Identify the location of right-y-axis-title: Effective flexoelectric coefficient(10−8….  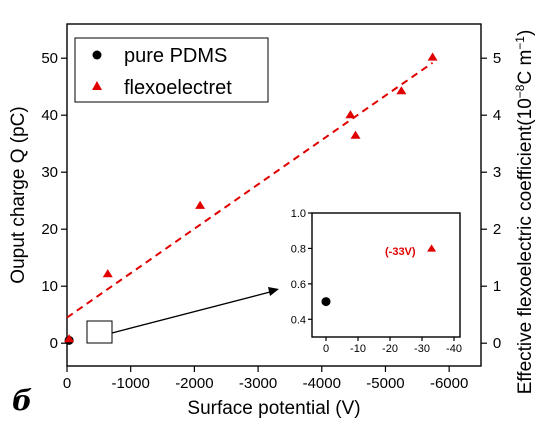
(524, 212).